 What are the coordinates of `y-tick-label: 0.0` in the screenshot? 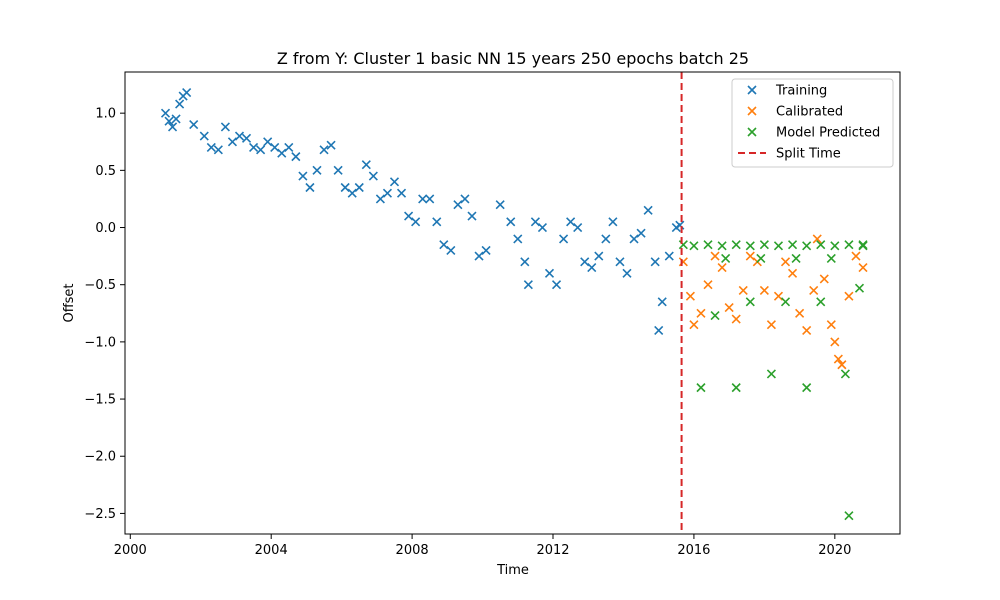 It's located at (105, 228).